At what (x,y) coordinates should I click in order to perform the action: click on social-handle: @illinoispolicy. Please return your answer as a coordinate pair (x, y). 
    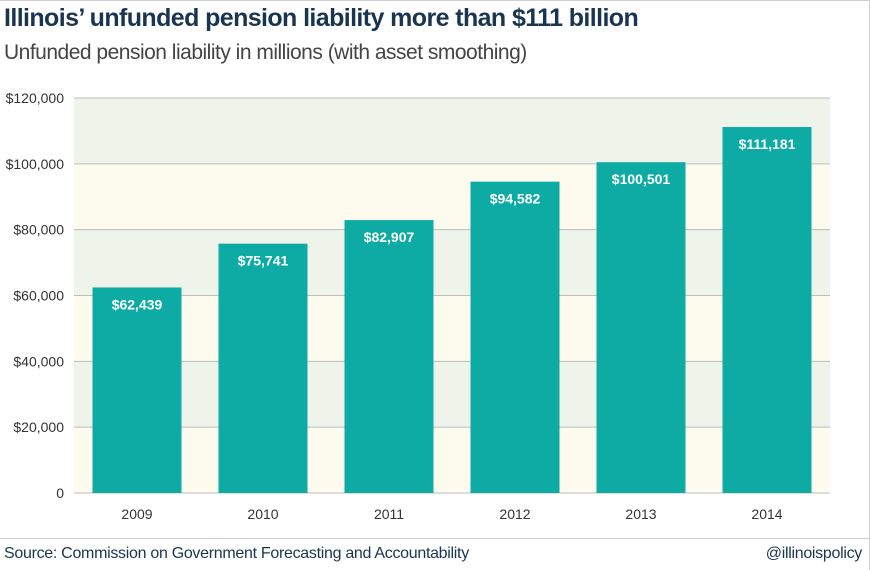
    Looking at the image, I should click on (814, 553).